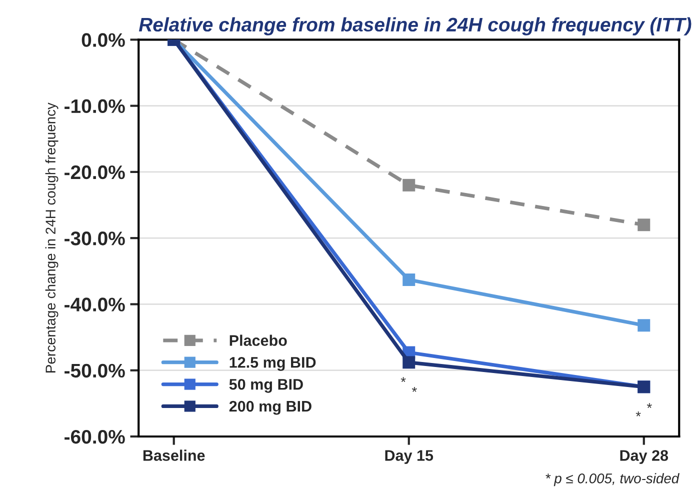 This screenshot has width=693, height=496. Describe the element at coordinates (103, 40) in the screenshot. I see `y-tick-label: 0.0%` at that location.